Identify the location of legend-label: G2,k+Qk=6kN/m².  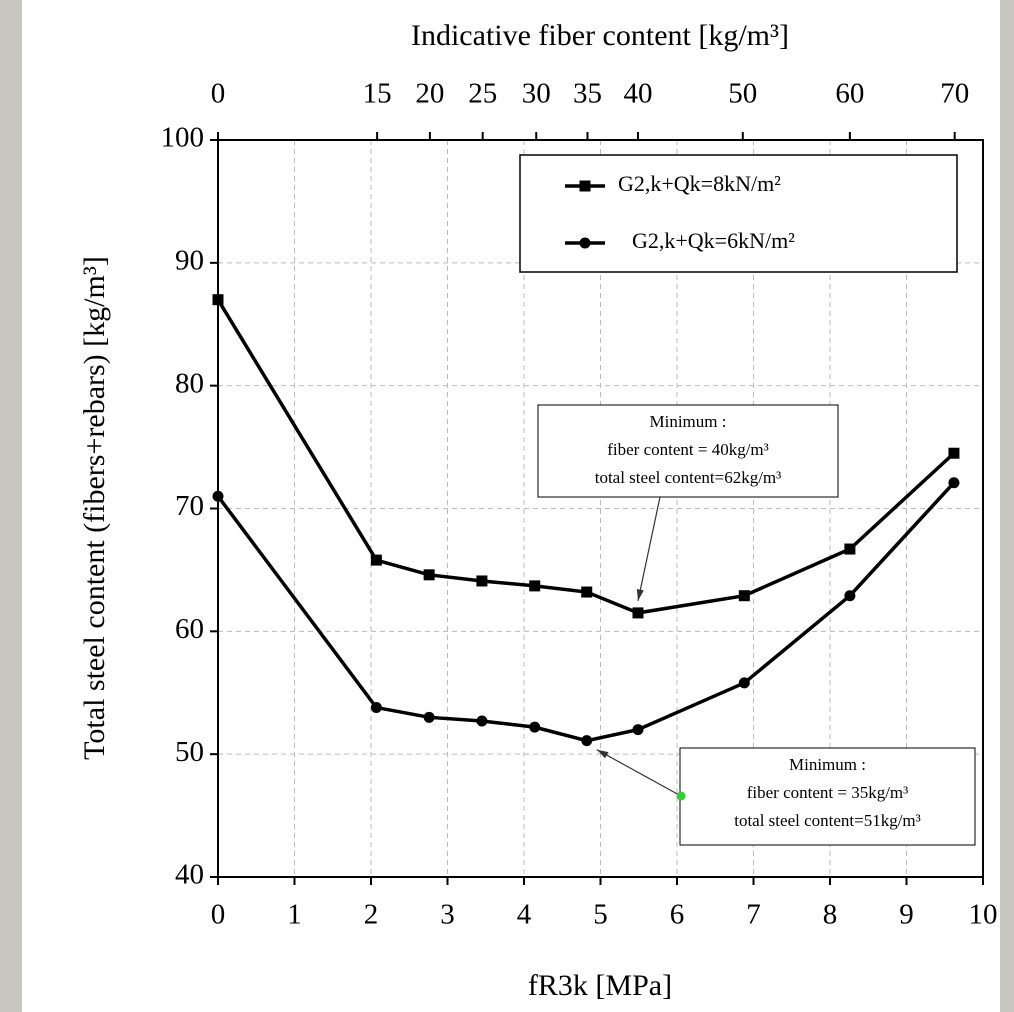
(713, 240).